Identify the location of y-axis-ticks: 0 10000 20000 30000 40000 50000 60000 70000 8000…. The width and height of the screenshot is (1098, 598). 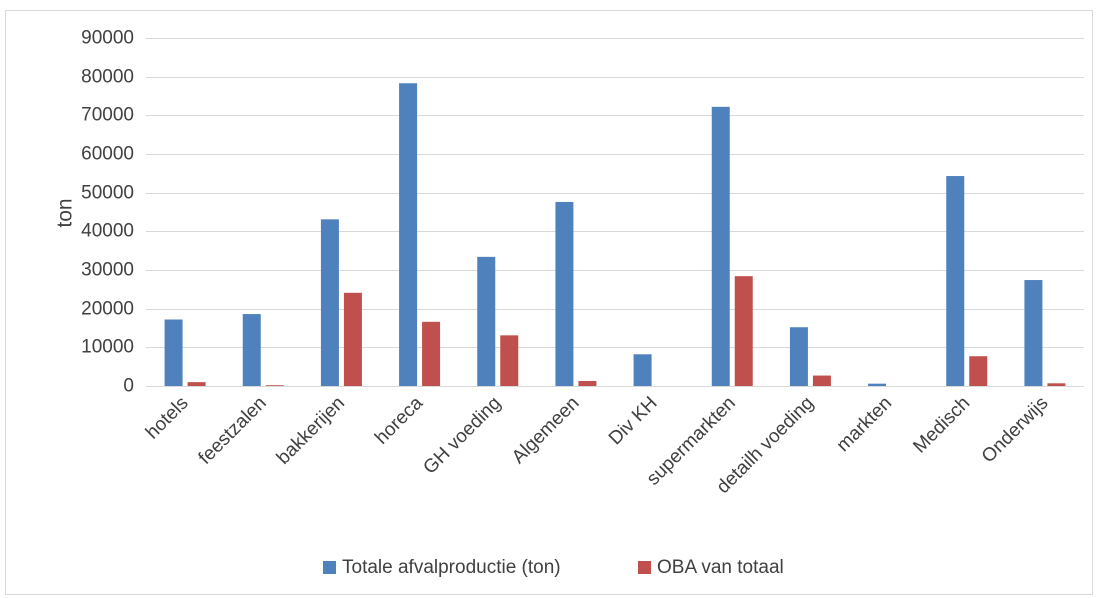
(107, 212).